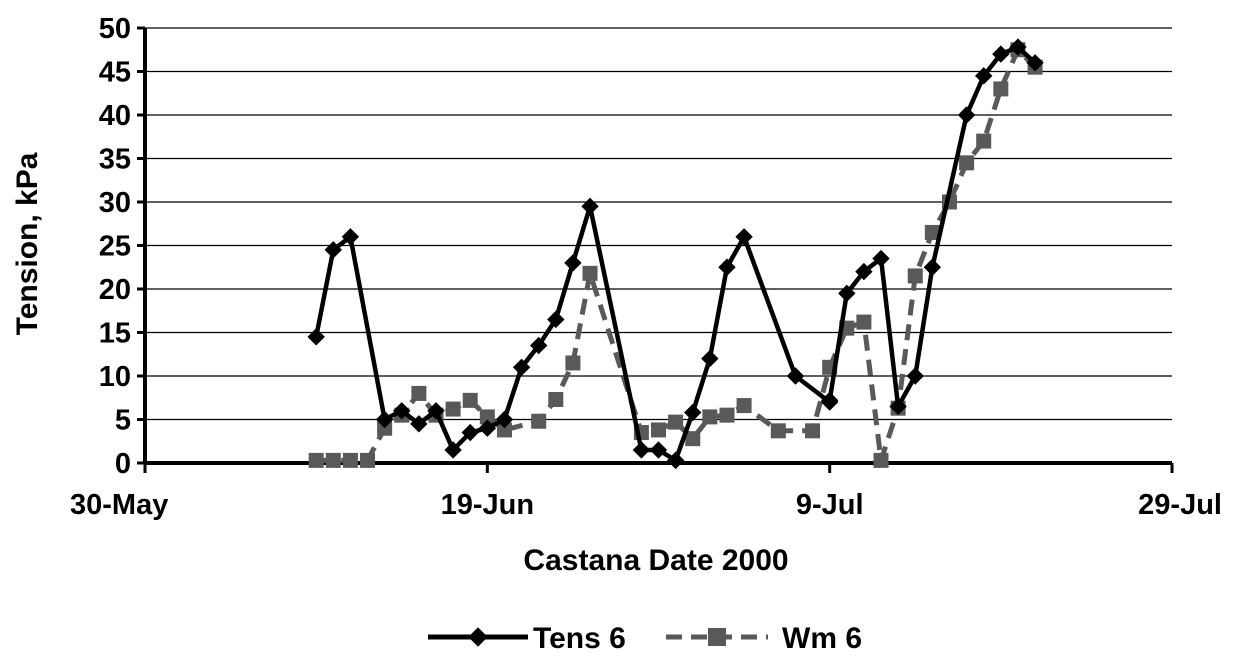 This screenshot has width=1243, height=660. What do you see at coordinates (119, 505) in the screenshot?
I see `x-tick-label: 30-May` at bounding box center [119, 505].